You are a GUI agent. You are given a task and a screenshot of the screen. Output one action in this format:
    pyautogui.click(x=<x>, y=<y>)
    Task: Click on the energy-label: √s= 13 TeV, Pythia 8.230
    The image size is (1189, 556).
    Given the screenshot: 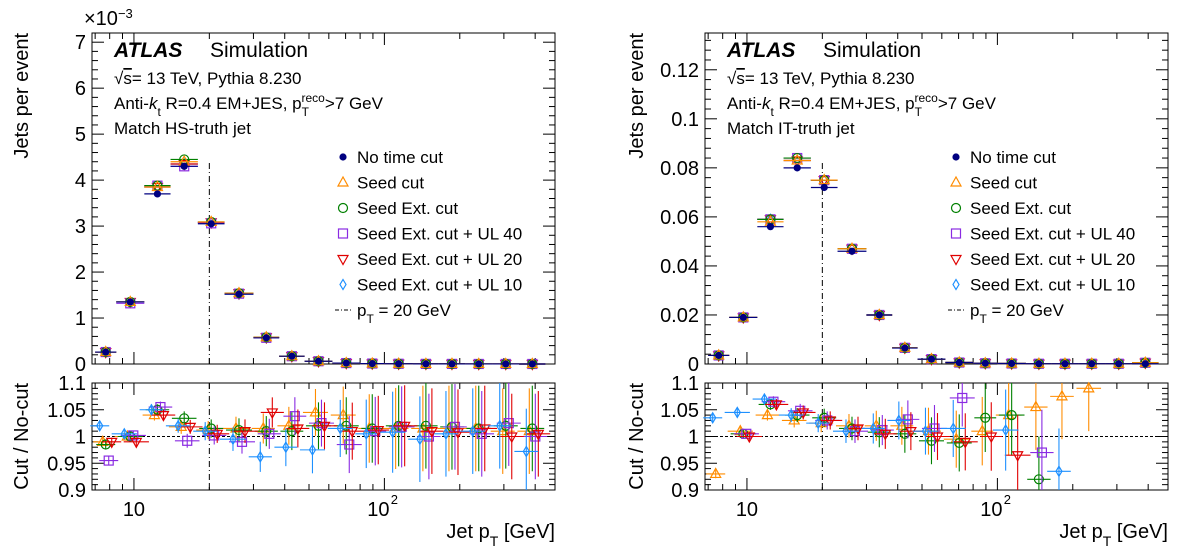 What is the action you would take?
    pyautogui.click(x=821, y=78)
    